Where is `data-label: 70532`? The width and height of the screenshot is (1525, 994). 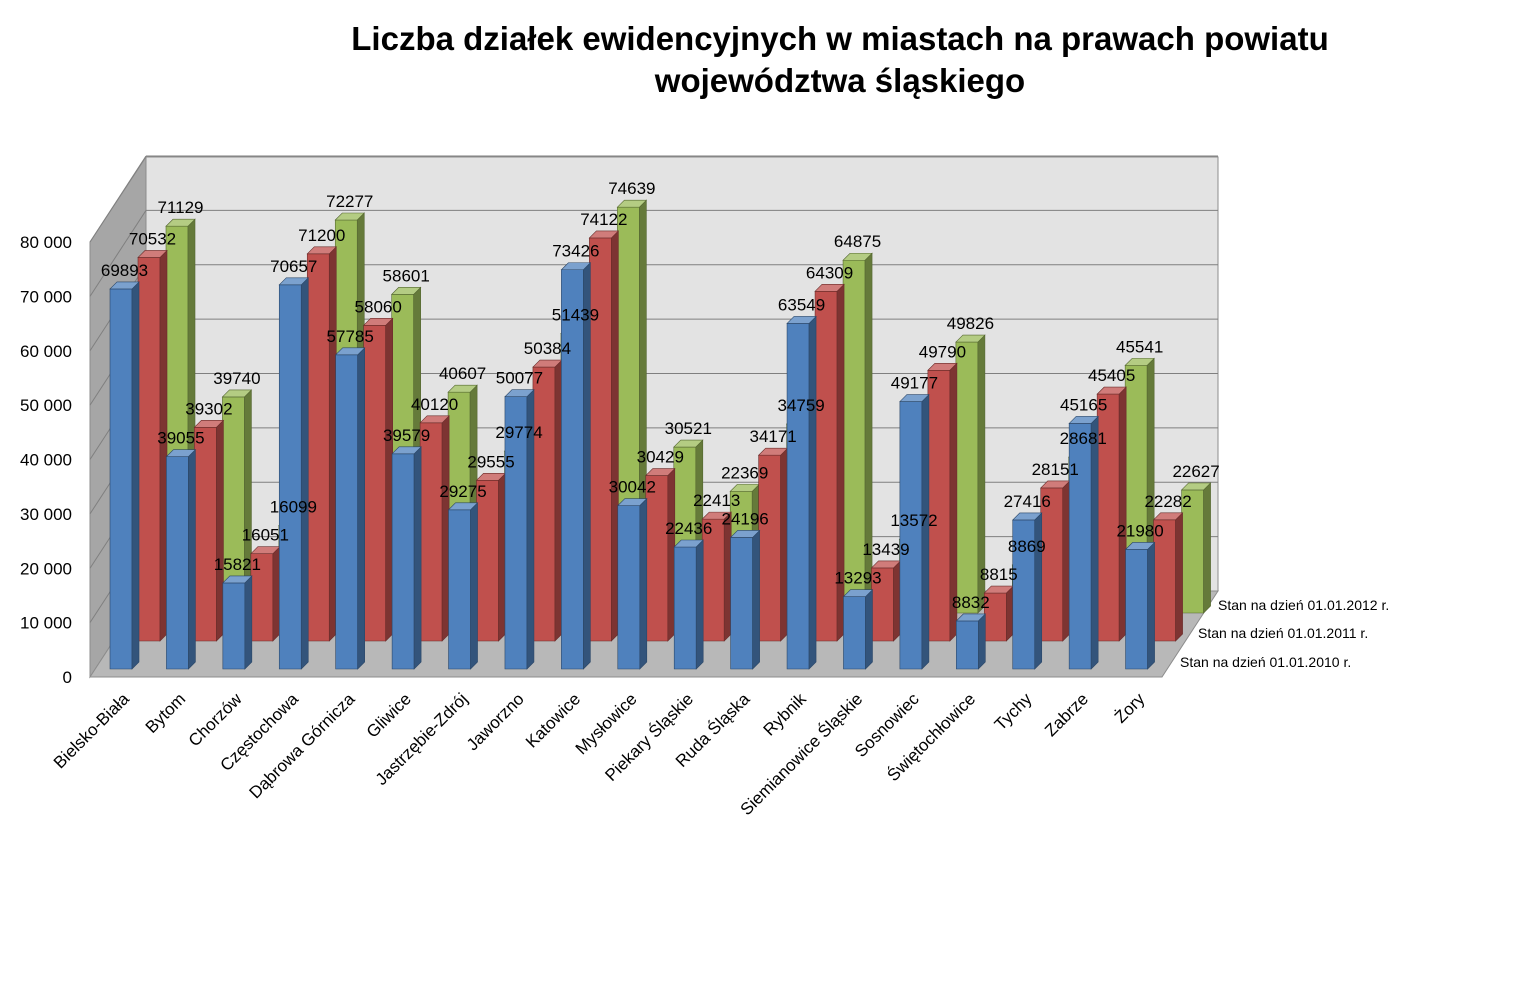 data-label: 70532 is located at coordinates (152, 238).